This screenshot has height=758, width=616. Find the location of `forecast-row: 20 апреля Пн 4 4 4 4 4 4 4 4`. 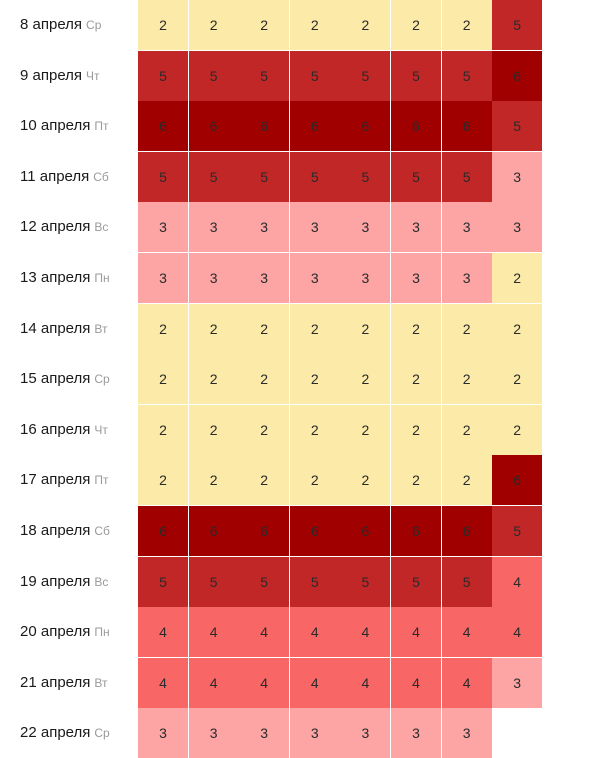

forecast-row: 20 апреля Пн 4 4 4 4 4 4 4 4 is located at coordinates (308, 632).